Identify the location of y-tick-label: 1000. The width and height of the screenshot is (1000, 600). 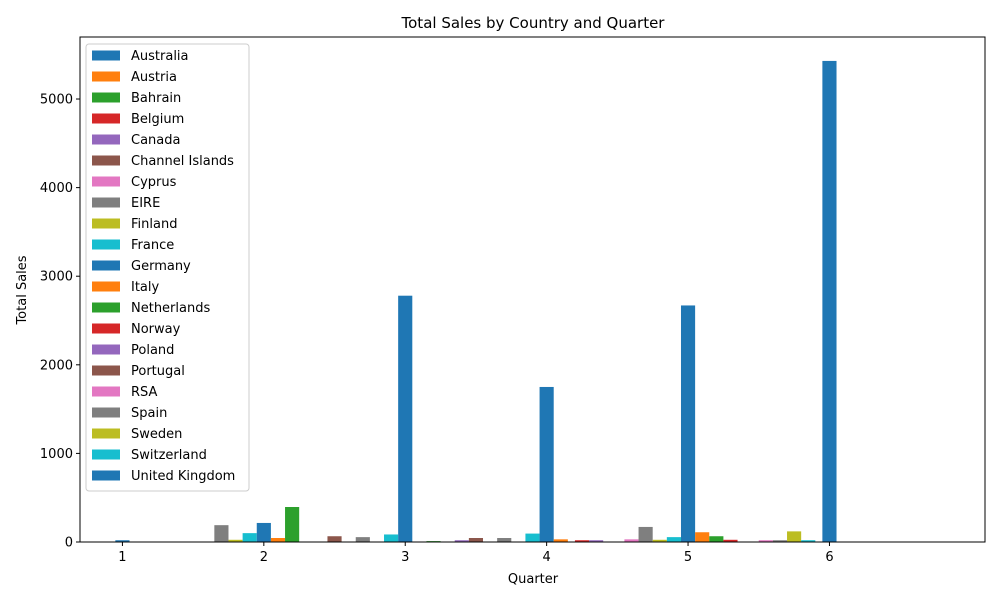
(56, 454).